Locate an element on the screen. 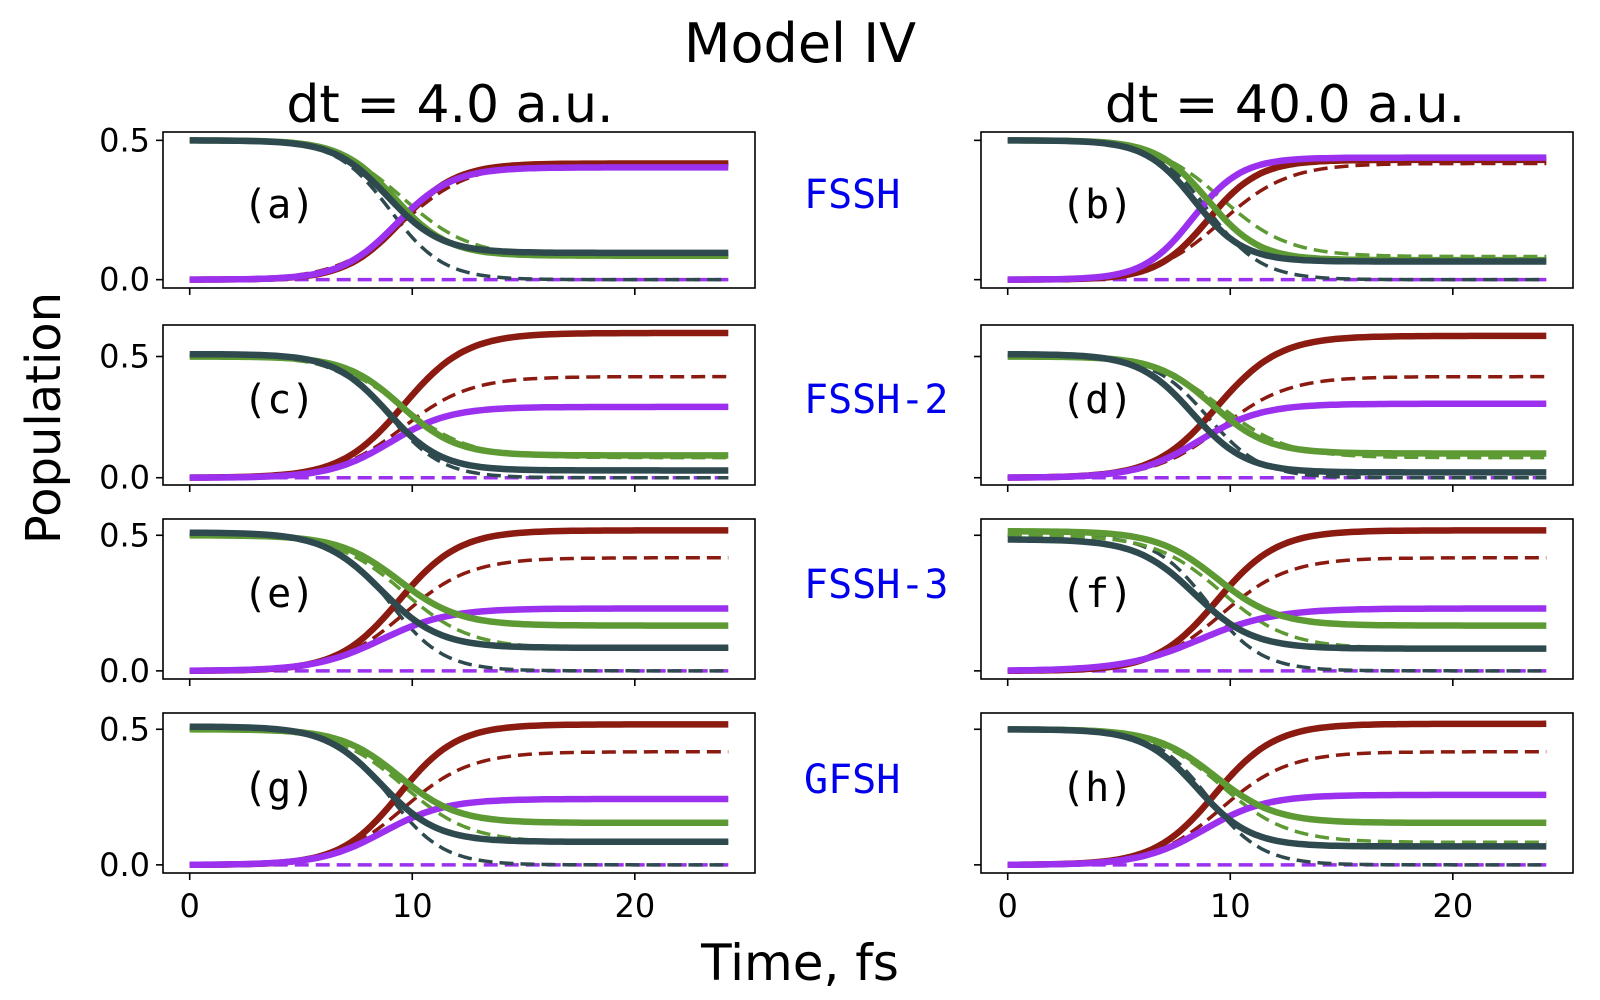 This screenshot has width=1600, height=1000. column-title-right: dt = 40.0 a.u. is located at coordinates (1285, 105).